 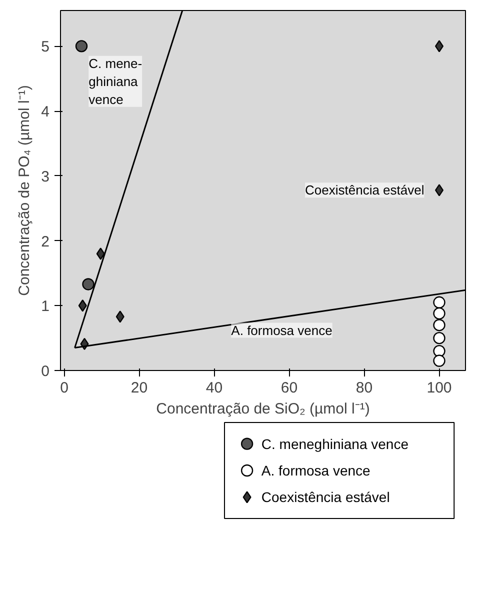 I want to click on y-axis-title: Concentração de PO₄ (µmol l⁻¹), so click(x=25, y=190).